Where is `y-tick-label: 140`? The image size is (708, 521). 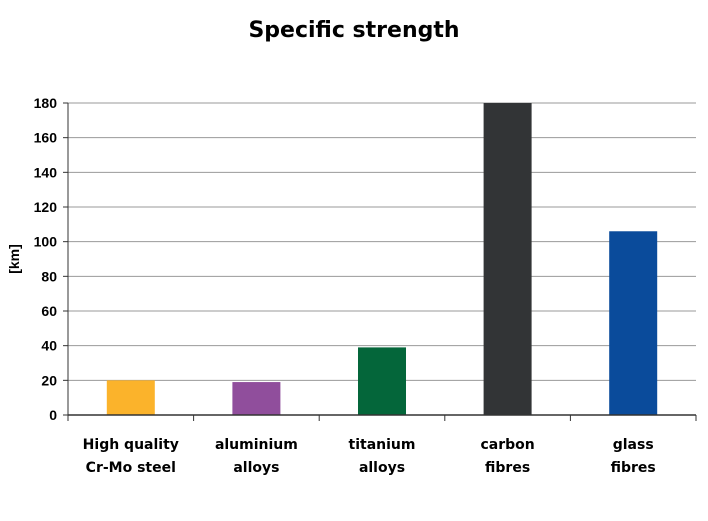
y-tick-label: 140 is located at coordinates (46, 172).